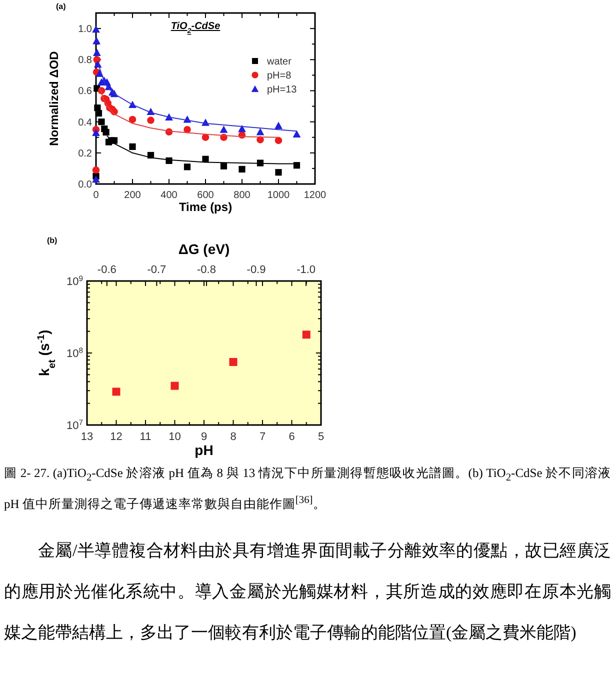 The height and width of the screenshot is (681, 615). I want to click on x-tick-label: 400, so click(169, 195).